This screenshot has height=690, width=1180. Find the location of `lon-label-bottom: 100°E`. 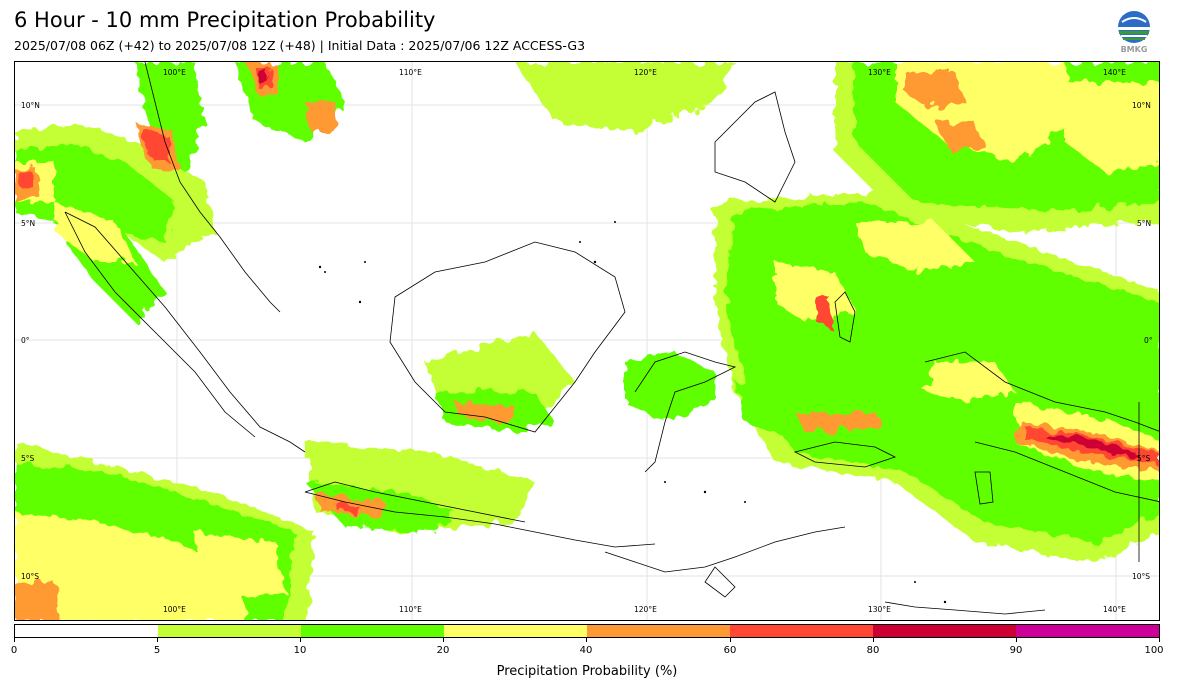

lon-label-bottom: 100°E is located at coordinates (174, 609).